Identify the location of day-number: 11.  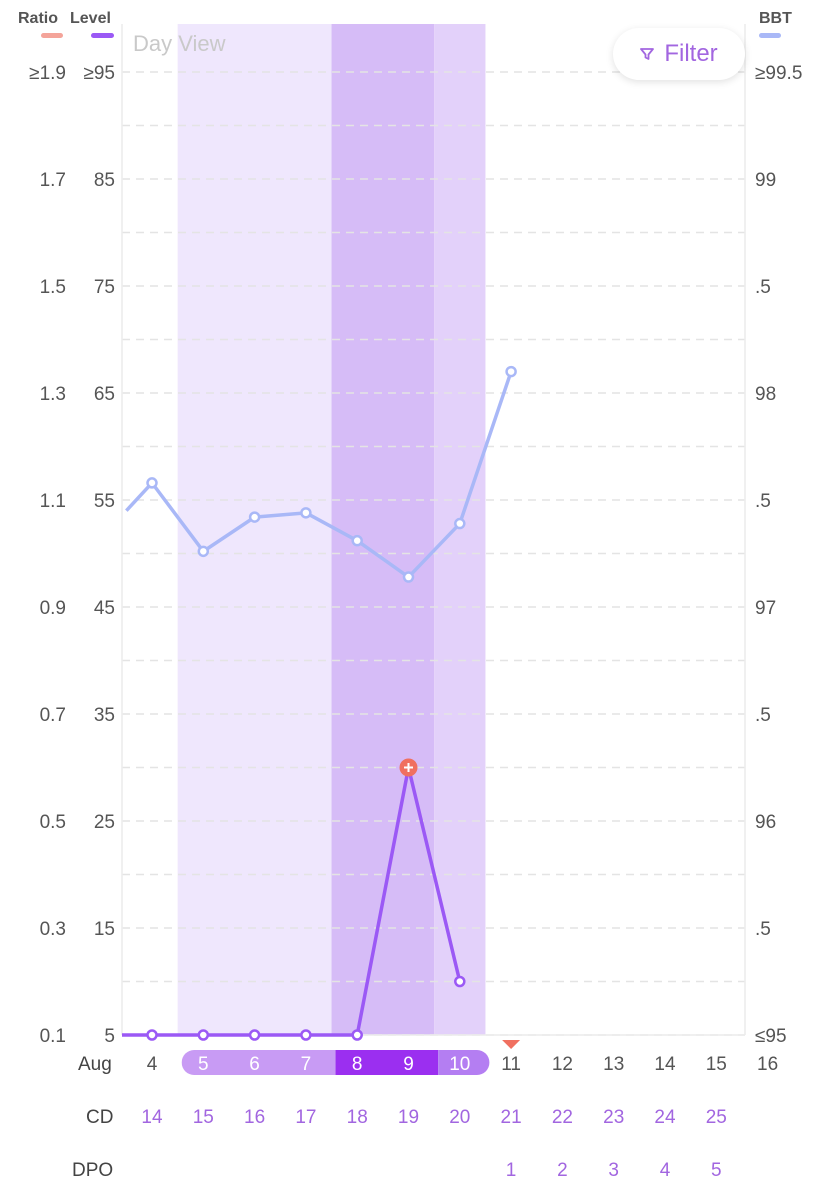
(511, 1064).